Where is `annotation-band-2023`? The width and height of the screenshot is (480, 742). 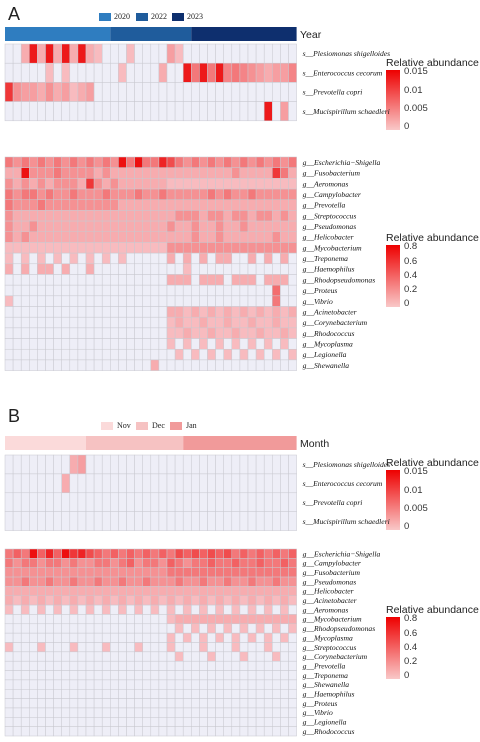 annotation-band-2023 is located at coordinates (244, 34).